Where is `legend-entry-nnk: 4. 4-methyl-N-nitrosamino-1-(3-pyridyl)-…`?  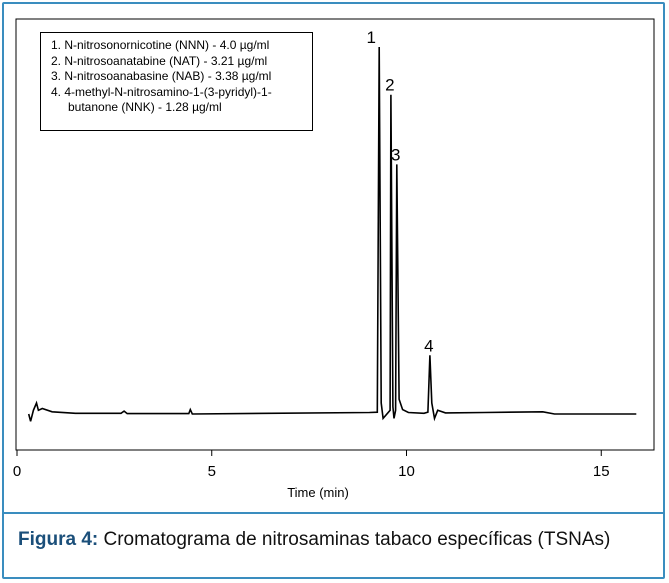
legend-entry-nnk: 4. 4-methyl-N-nitrosamino-1-(3-pyridyl)-… is located at coordinates (161, 91).